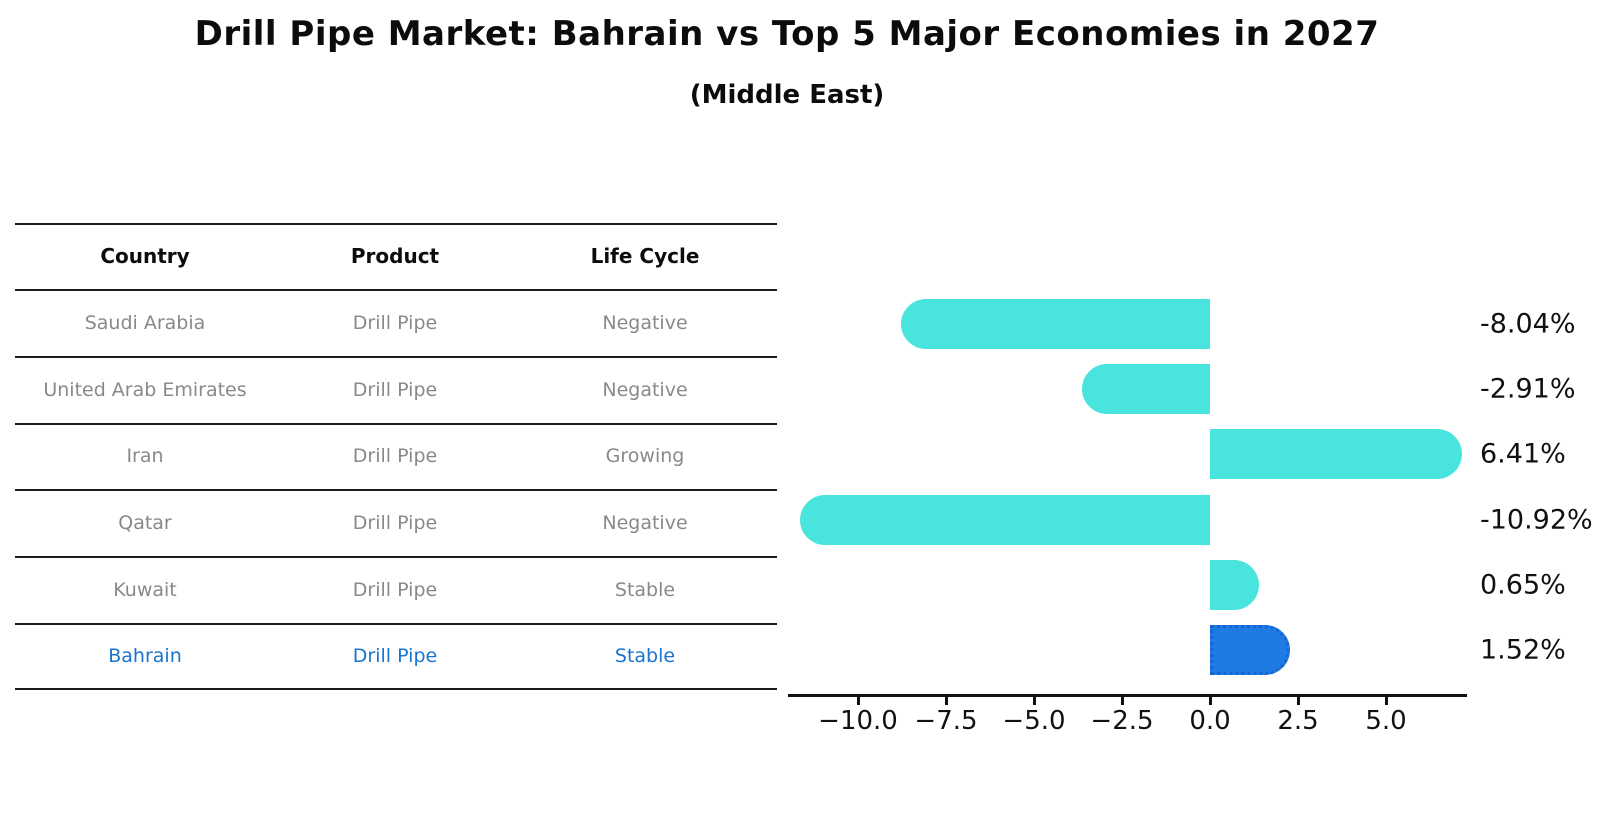 The width and height of the screenshot is (1614, 823). I want to click on country-cell: Qatar, so click(145, 522).